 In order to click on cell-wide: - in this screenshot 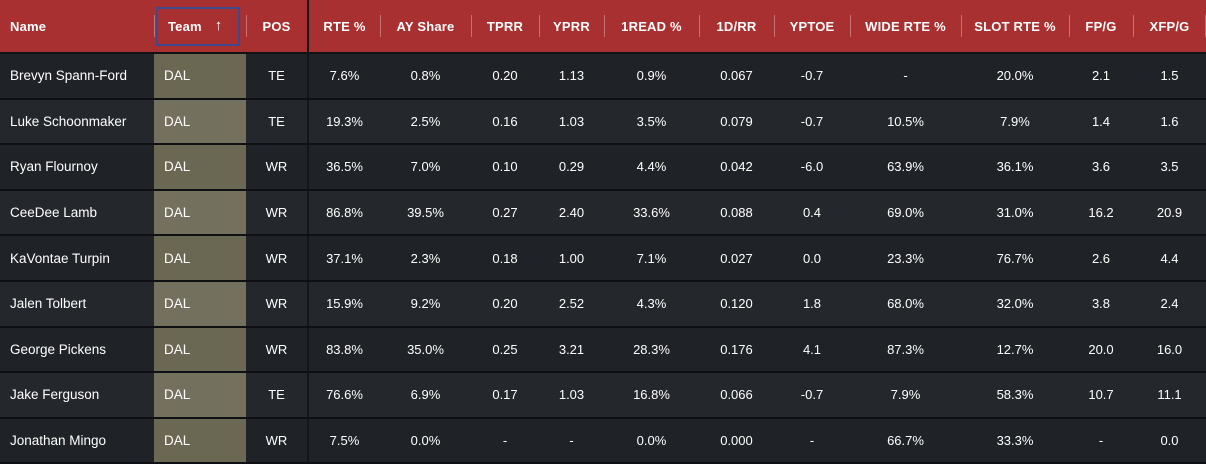, I will do `click(905, 76)`.